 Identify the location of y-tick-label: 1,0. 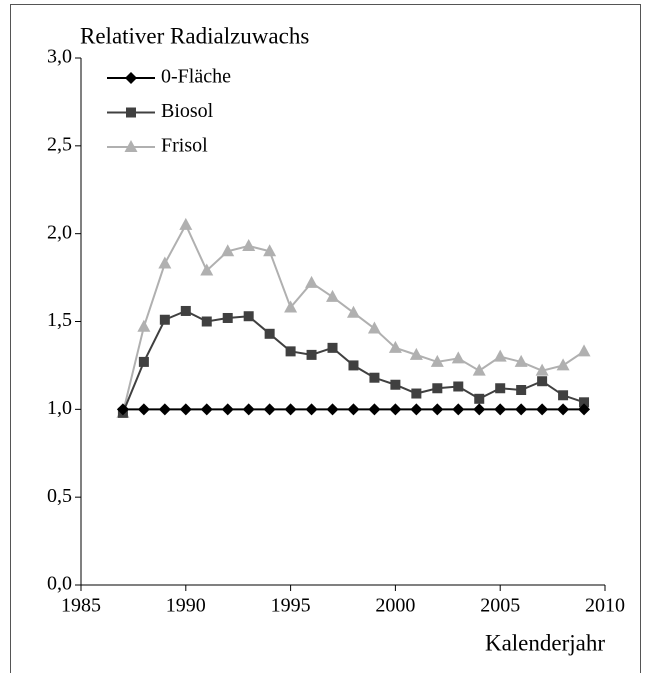
(59, 408).